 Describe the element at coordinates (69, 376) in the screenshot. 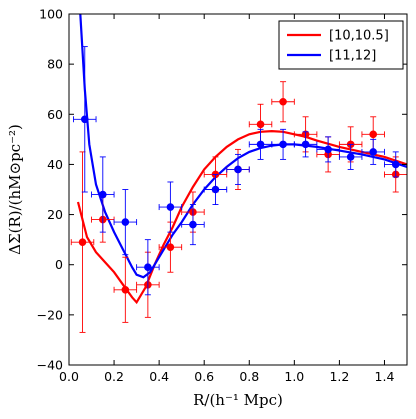

I see `x-tick-label: 0.0` at that location.